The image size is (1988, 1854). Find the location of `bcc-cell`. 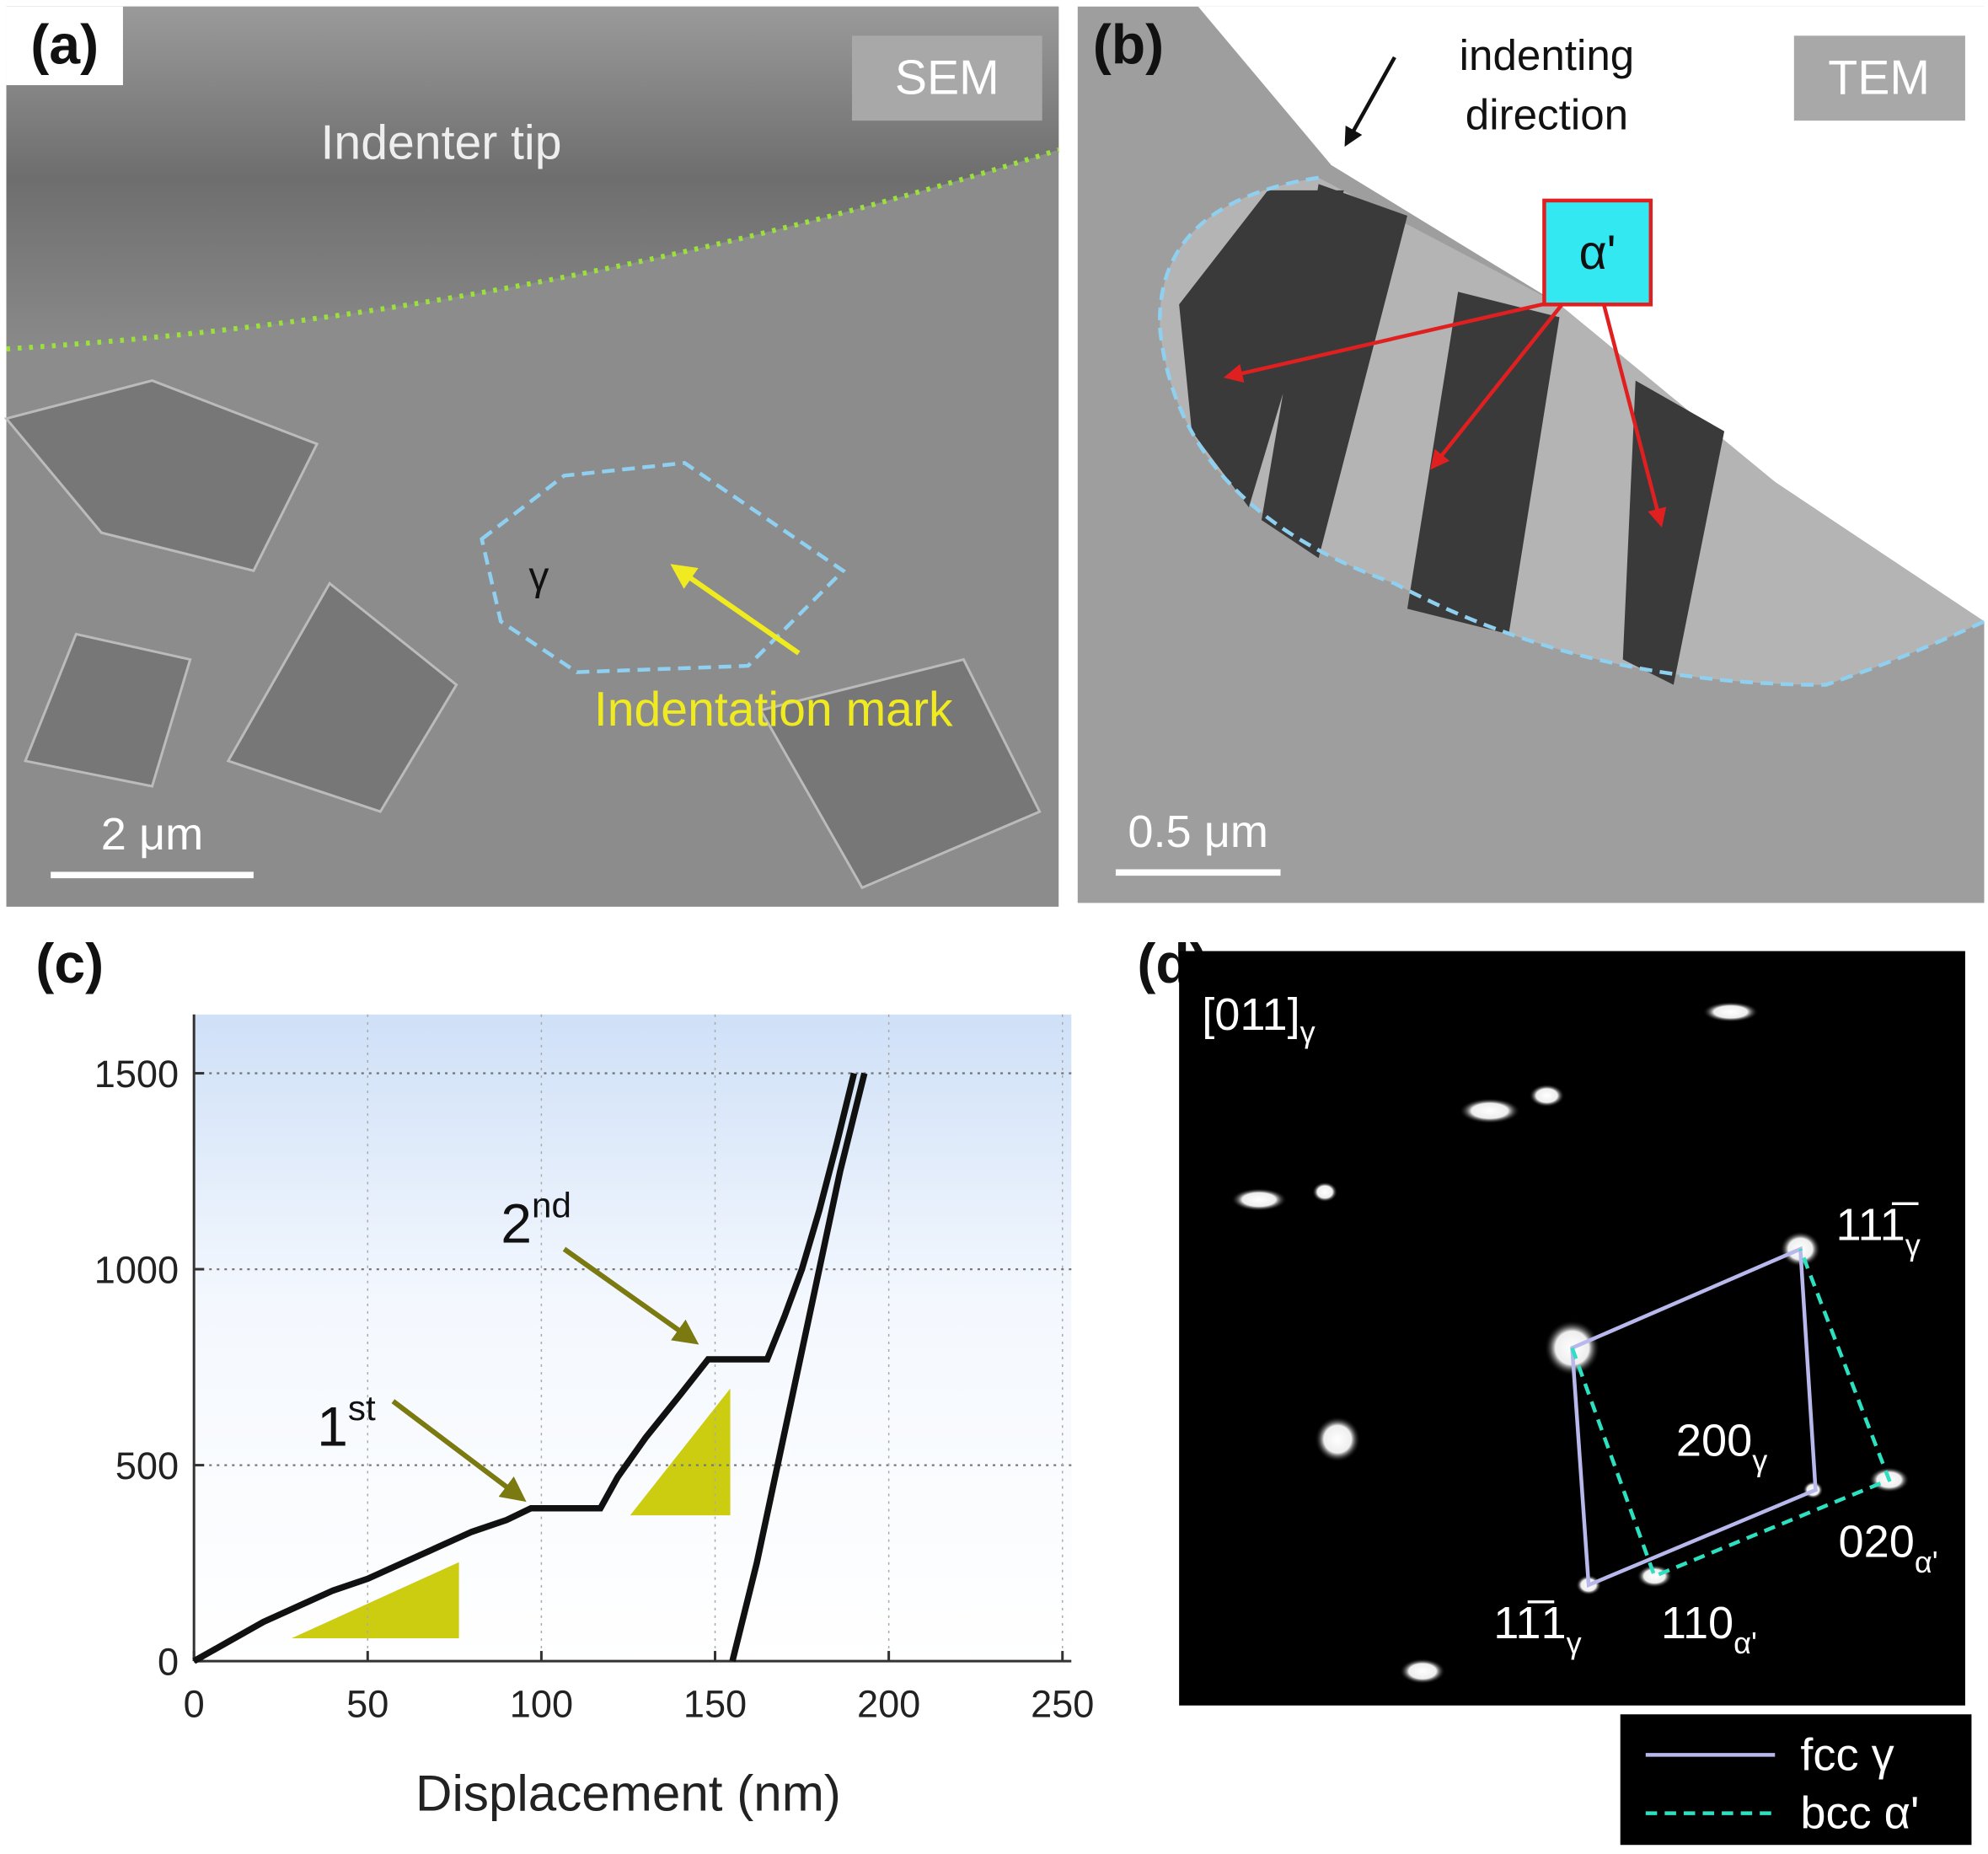

bcc-cell is located at coordinates (1731, 1413).